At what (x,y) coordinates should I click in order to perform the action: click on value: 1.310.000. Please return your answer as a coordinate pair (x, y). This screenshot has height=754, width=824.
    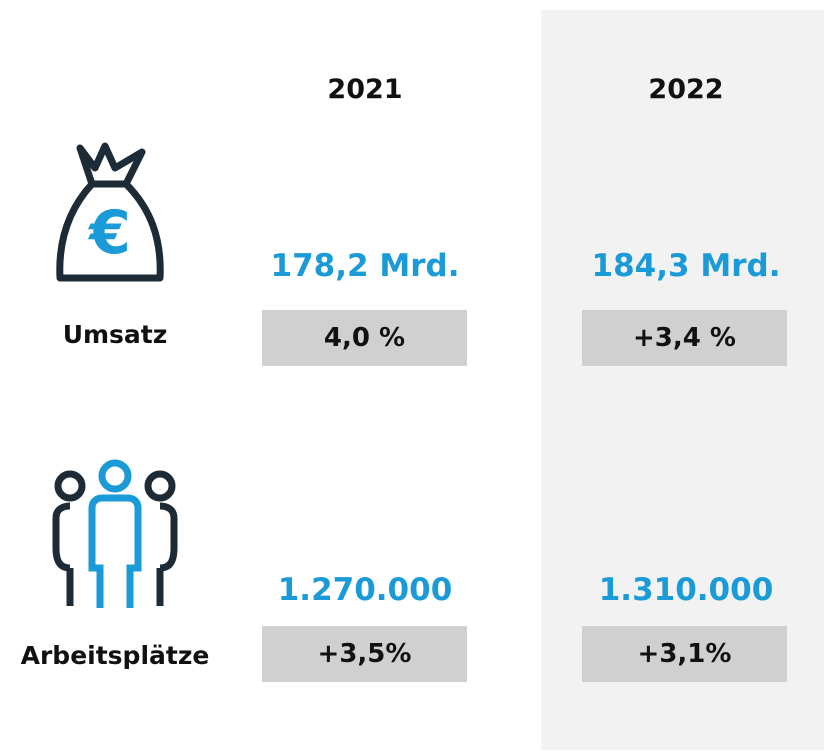
    Looking at the image, I should click on (686, 590).